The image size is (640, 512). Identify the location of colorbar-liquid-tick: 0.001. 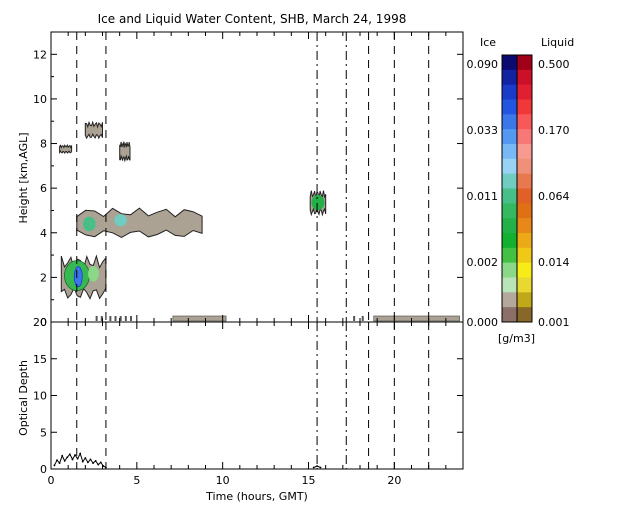
(554, 322).